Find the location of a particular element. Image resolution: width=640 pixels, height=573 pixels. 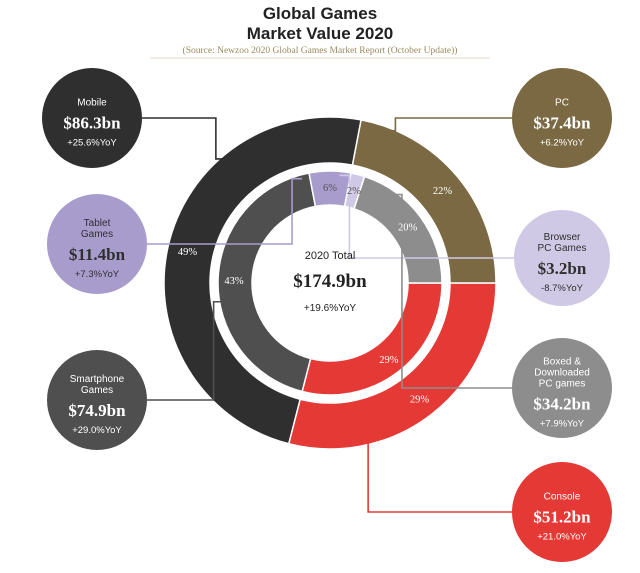

callout-growth-console: +21.0%YoY is located at coordinates (562, 537).